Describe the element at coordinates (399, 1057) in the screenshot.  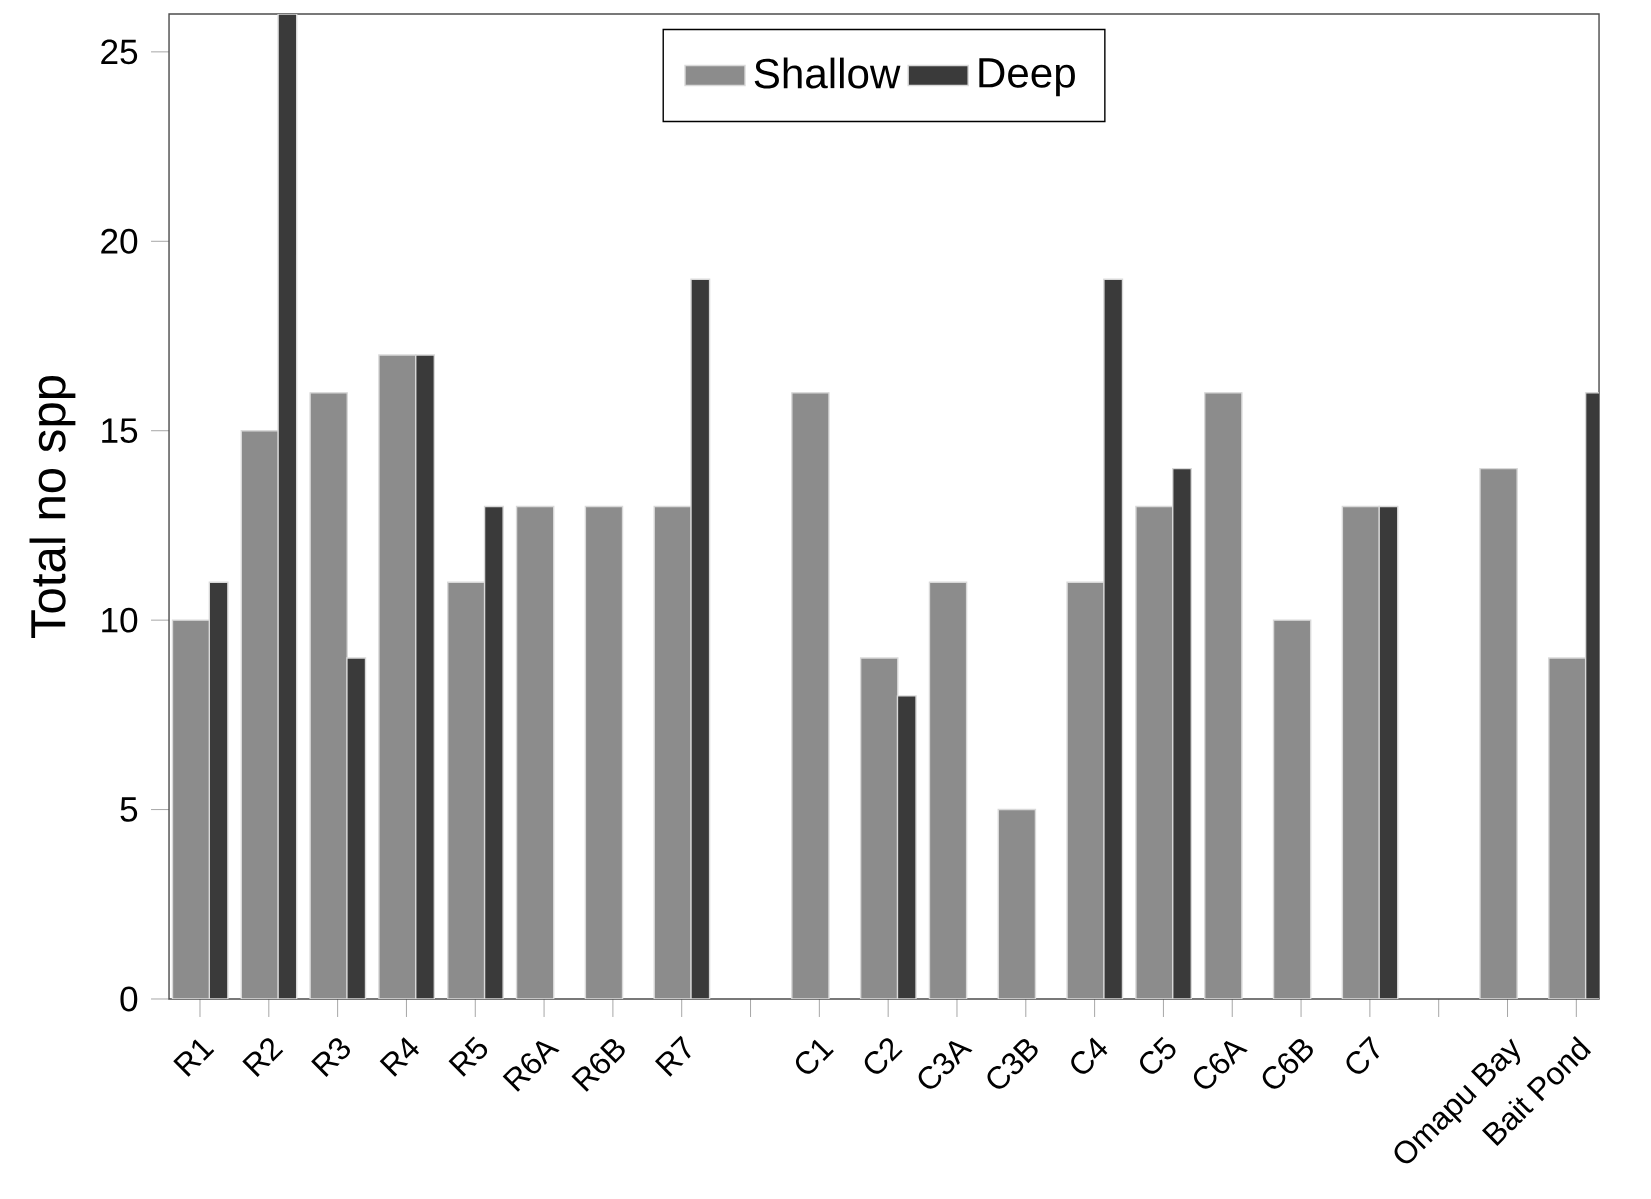
I see `x-tick-label: R4` at that location.